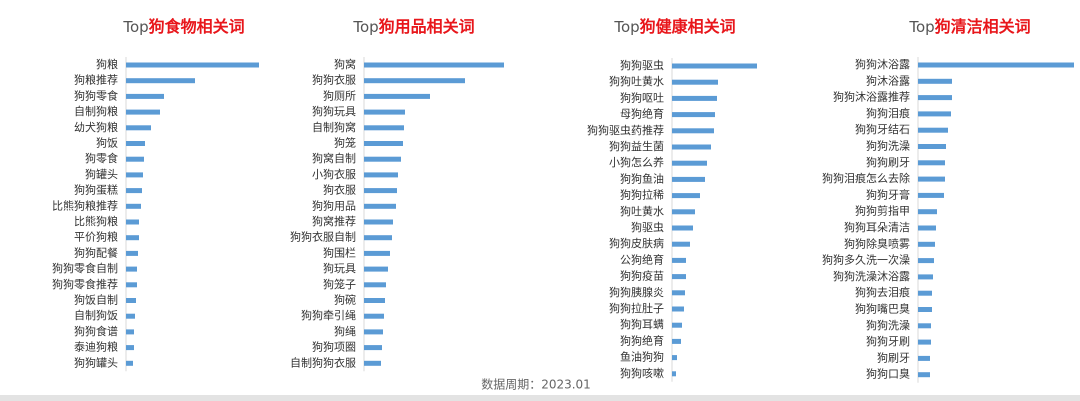 Image resolution: width=1080 pixels, height=401 pixels. What do you see at coordinates (197, 26) in the screenshot?
I see `title-text: 狗食物相关词` at bounding box center [197, 26].